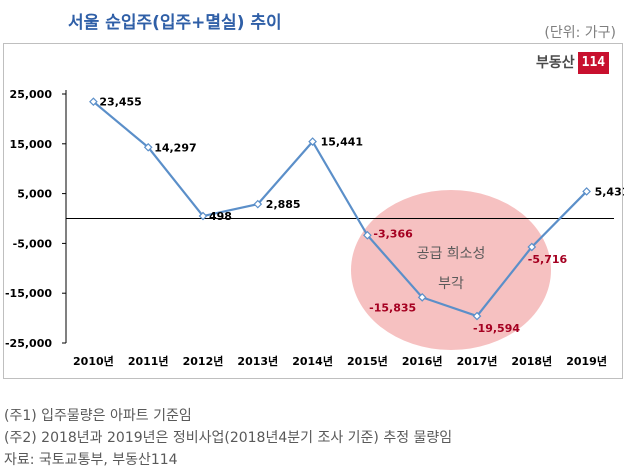  What do you see at coordinates (586, 361) in the screenshot?
I see `x-tick-label: 2019년` at bounding box center [586, 361].